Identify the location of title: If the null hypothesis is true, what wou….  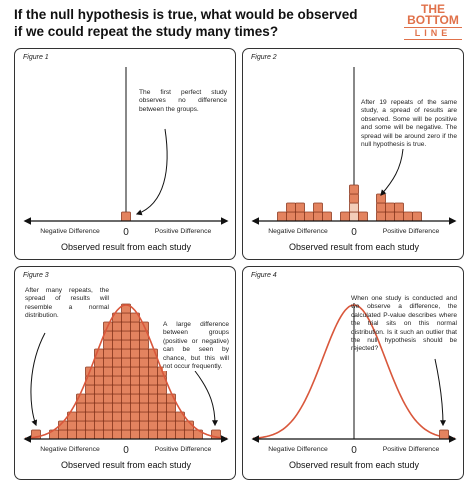
(186, 23).